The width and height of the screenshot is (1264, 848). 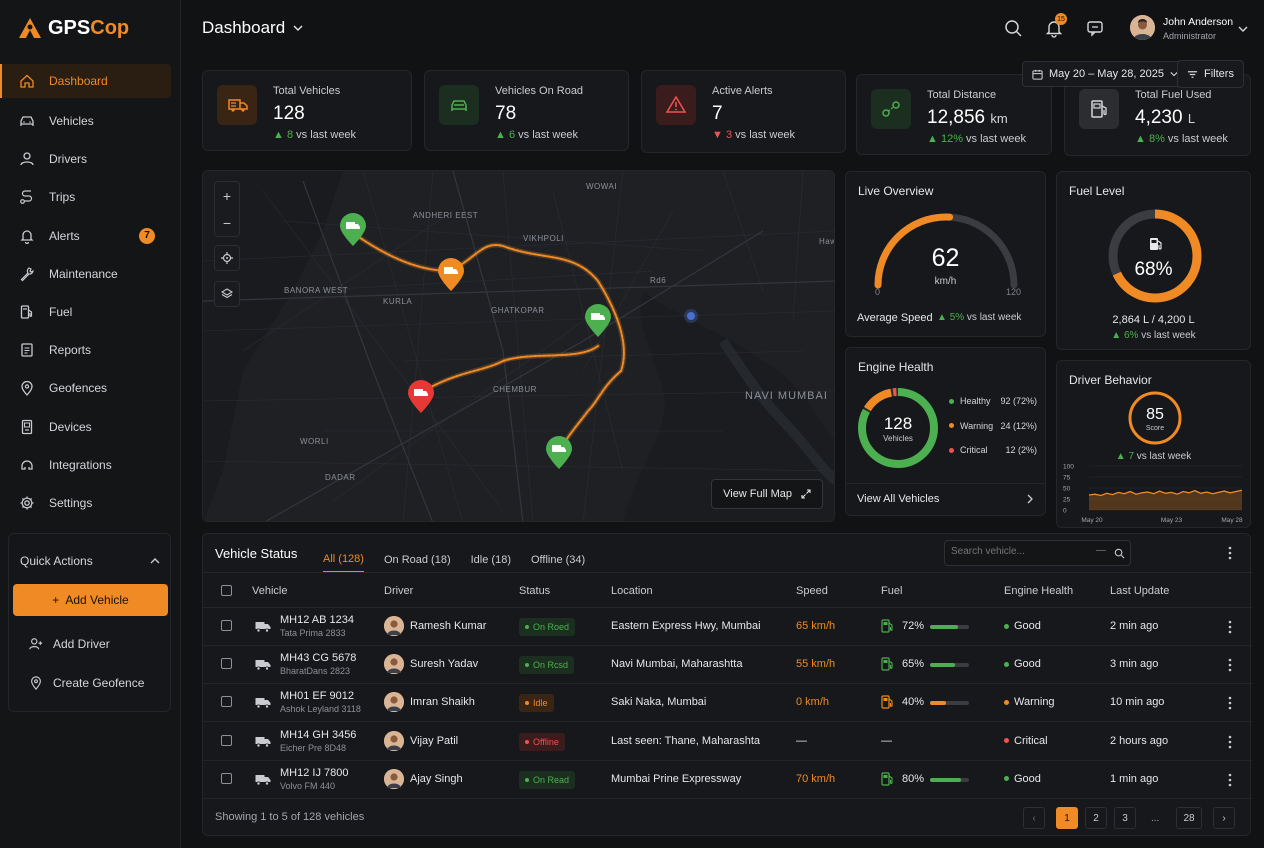 I want to click on engine-health-legend-critical: Critical 12 (2%), so click(x=993, y=450).